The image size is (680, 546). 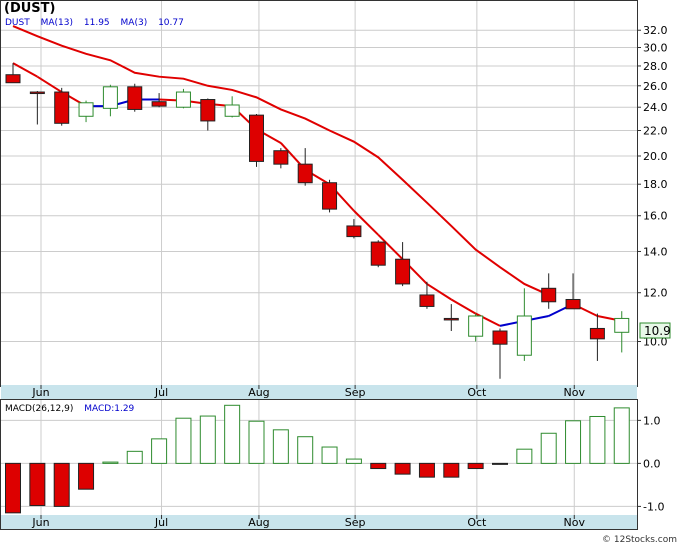 I want to click on macd-date-axis-band, so click(x=319, y=522).